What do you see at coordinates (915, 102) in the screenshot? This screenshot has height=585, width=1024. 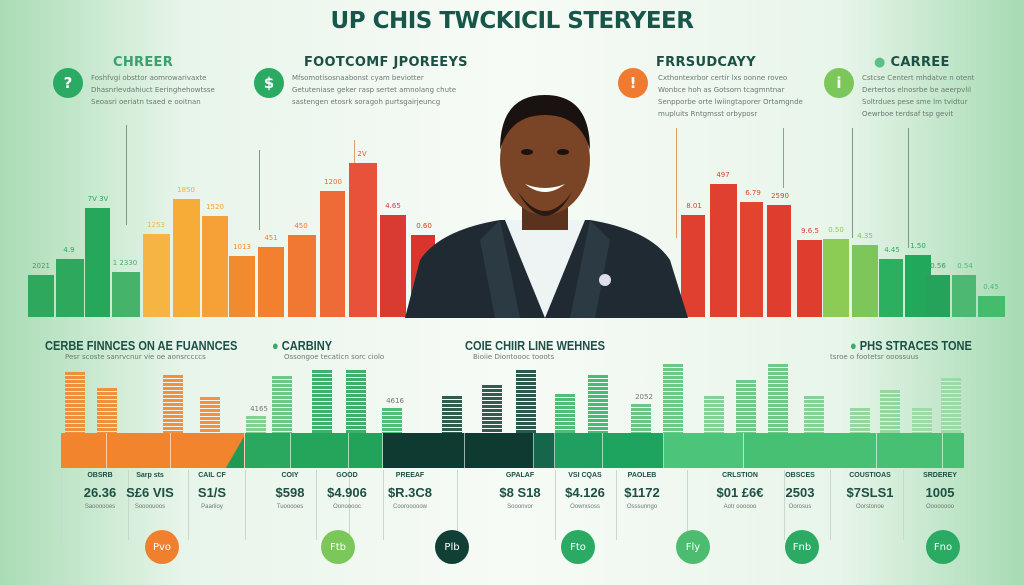 I see `section-text: Soltrdues pese sme lm tvidtur` at bounding box center [915, 102].